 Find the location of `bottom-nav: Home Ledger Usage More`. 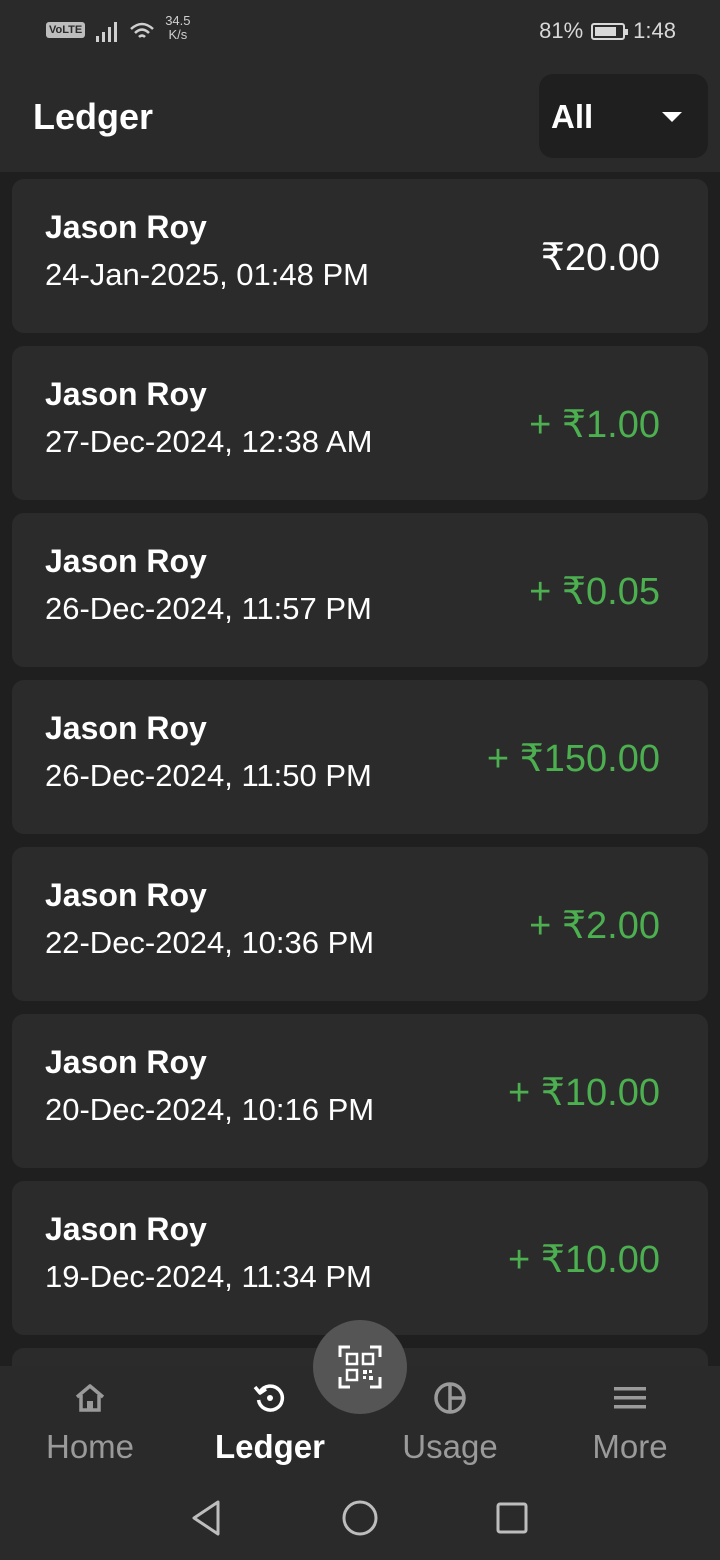

bottom-nav: Home Ledger Usage More is located at coordinates (360, 1421).